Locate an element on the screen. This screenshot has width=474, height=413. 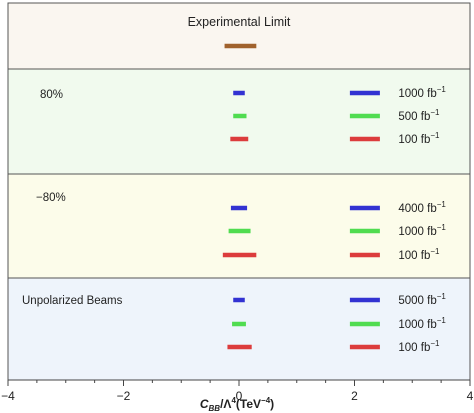
x-tick-label: 0 is located at coordinates (239, 396).